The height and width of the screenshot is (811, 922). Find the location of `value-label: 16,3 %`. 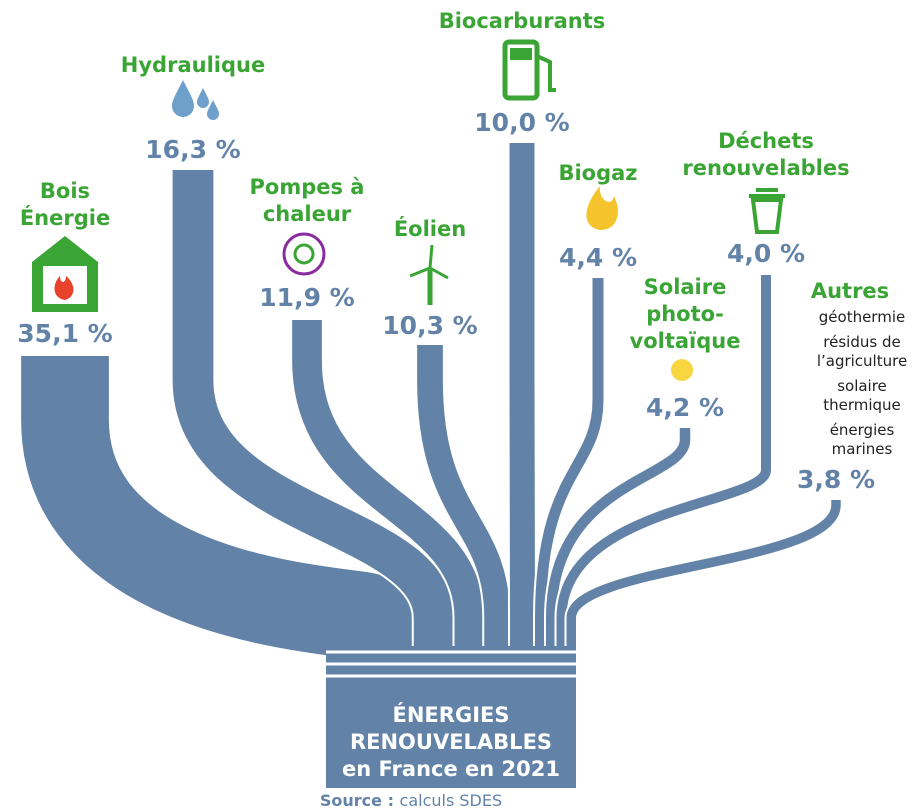

value-label: 16,3 % is located at coordinates (192, 149).